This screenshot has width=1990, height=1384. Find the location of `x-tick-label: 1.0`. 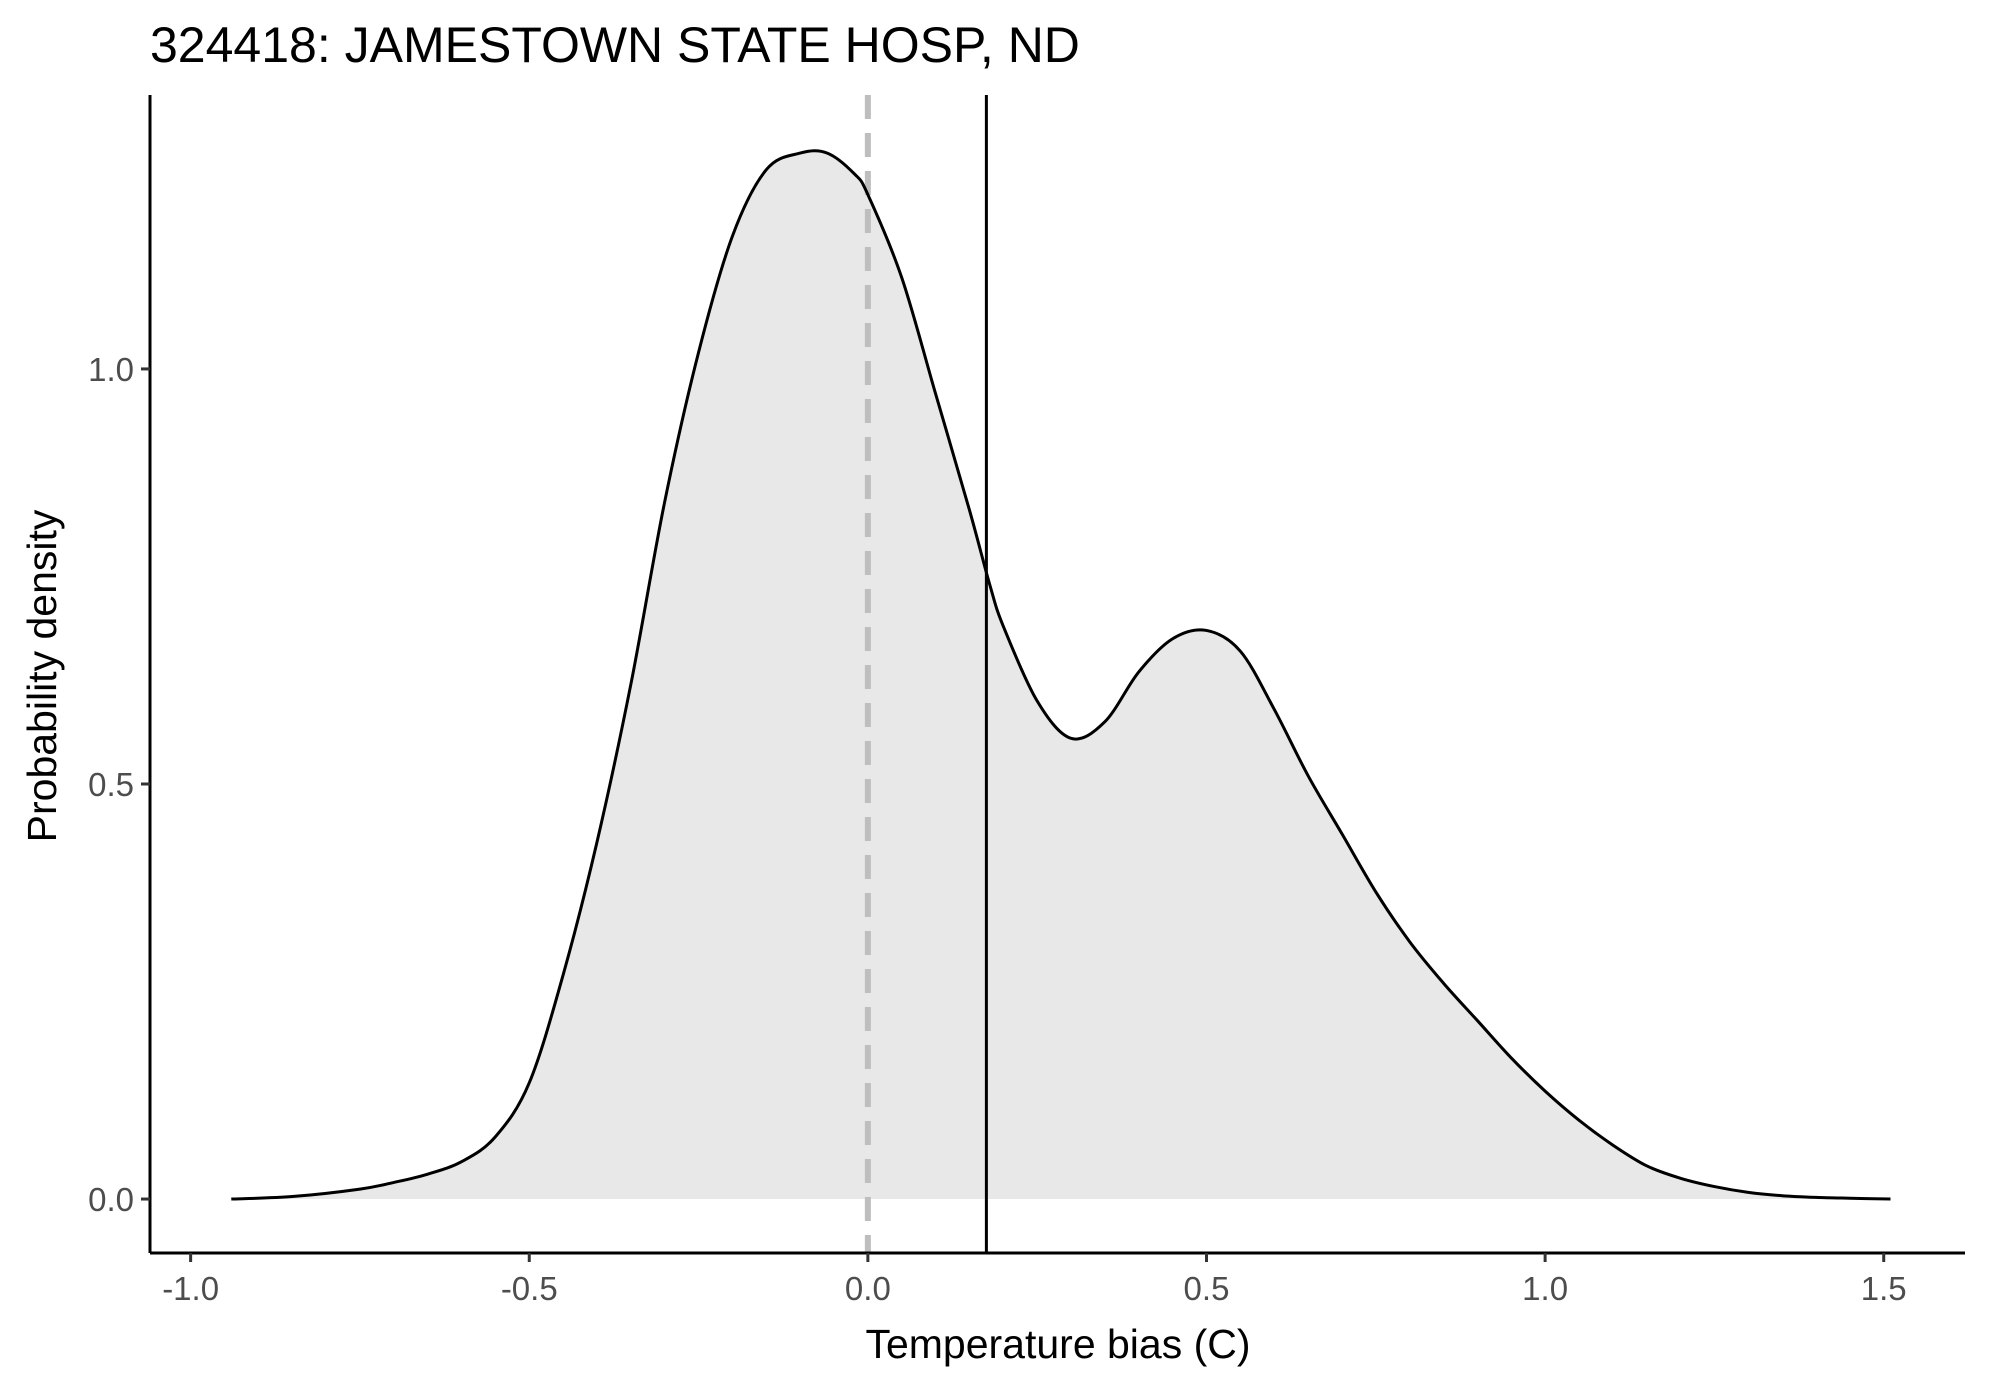

x-tick-label: 1.0 is located at coordinates (1545, 1288).